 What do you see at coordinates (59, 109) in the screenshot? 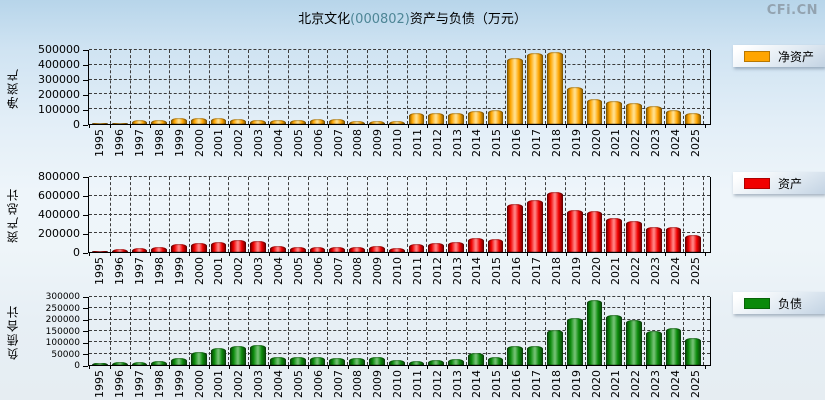
I see `y-tick-value: 100000` at bounding box center [59, 109].